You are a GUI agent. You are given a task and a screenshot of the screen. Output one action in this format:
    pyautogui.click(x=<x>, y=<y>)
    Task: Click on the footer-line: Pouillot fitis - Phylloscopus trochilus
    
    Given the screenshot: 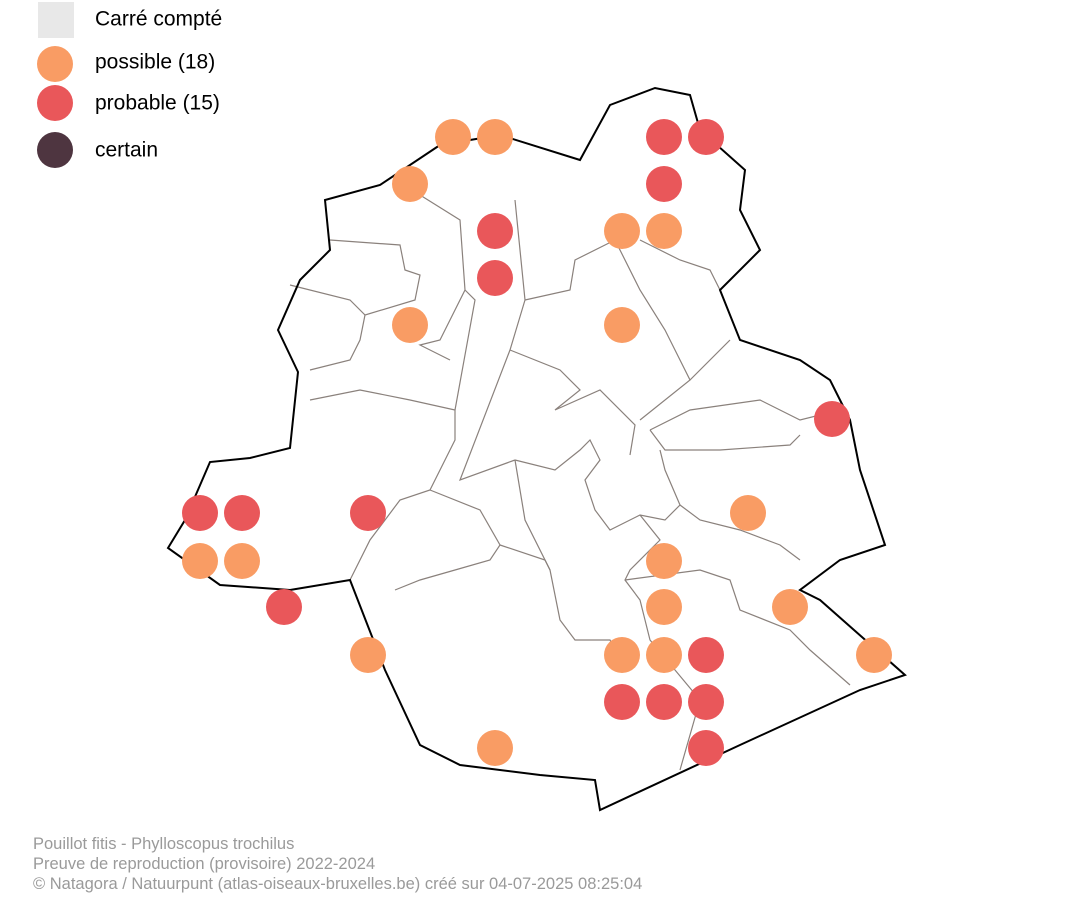 What is the action you would take?
    pyautogui.click(x=163, y=844)
    